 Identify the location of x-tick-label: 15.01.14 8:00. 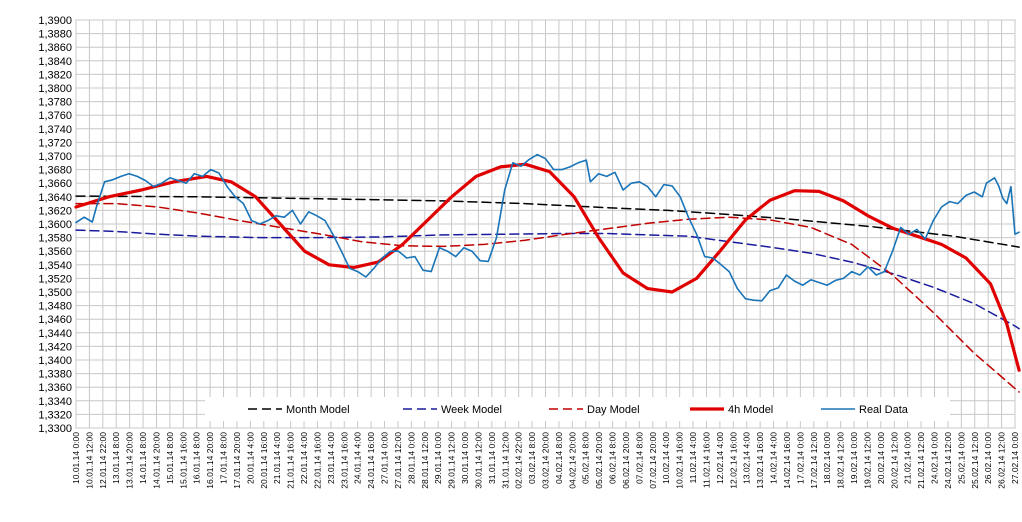
(170, 458).